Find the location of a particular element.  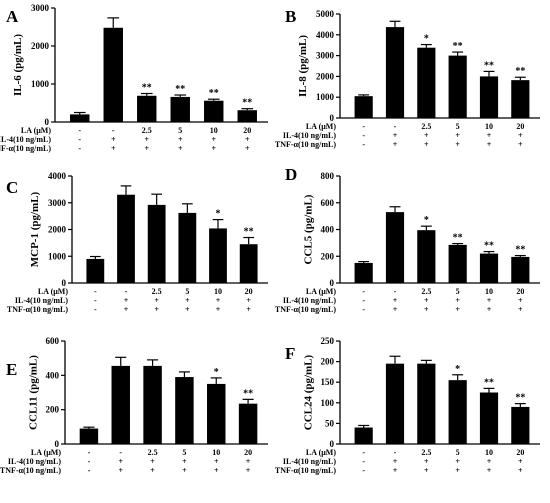

treatment-value: 20 is located at coordinates (247, 130).